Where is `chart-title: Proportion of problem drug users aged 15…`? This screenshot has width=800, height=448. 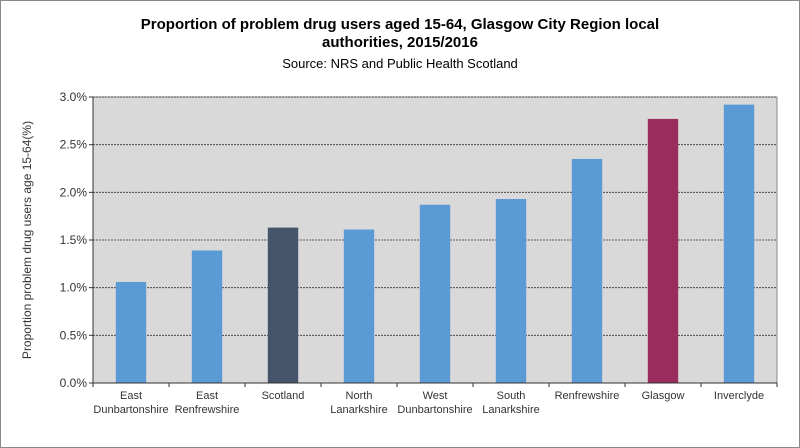
chart-title: Proportion of problem drug users aged 15… is located at coordinates (400, 34).